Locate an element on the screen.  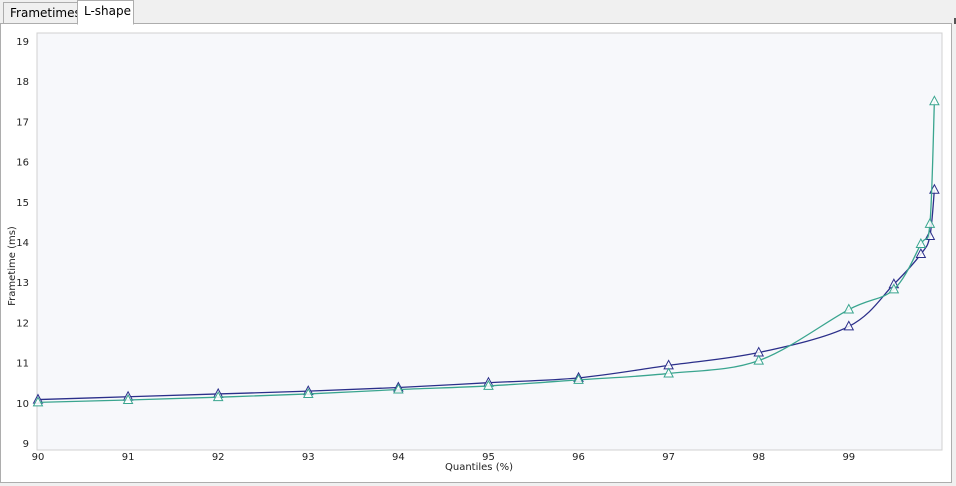
x-tick-label: 91 is located at coordinates (128, 457).